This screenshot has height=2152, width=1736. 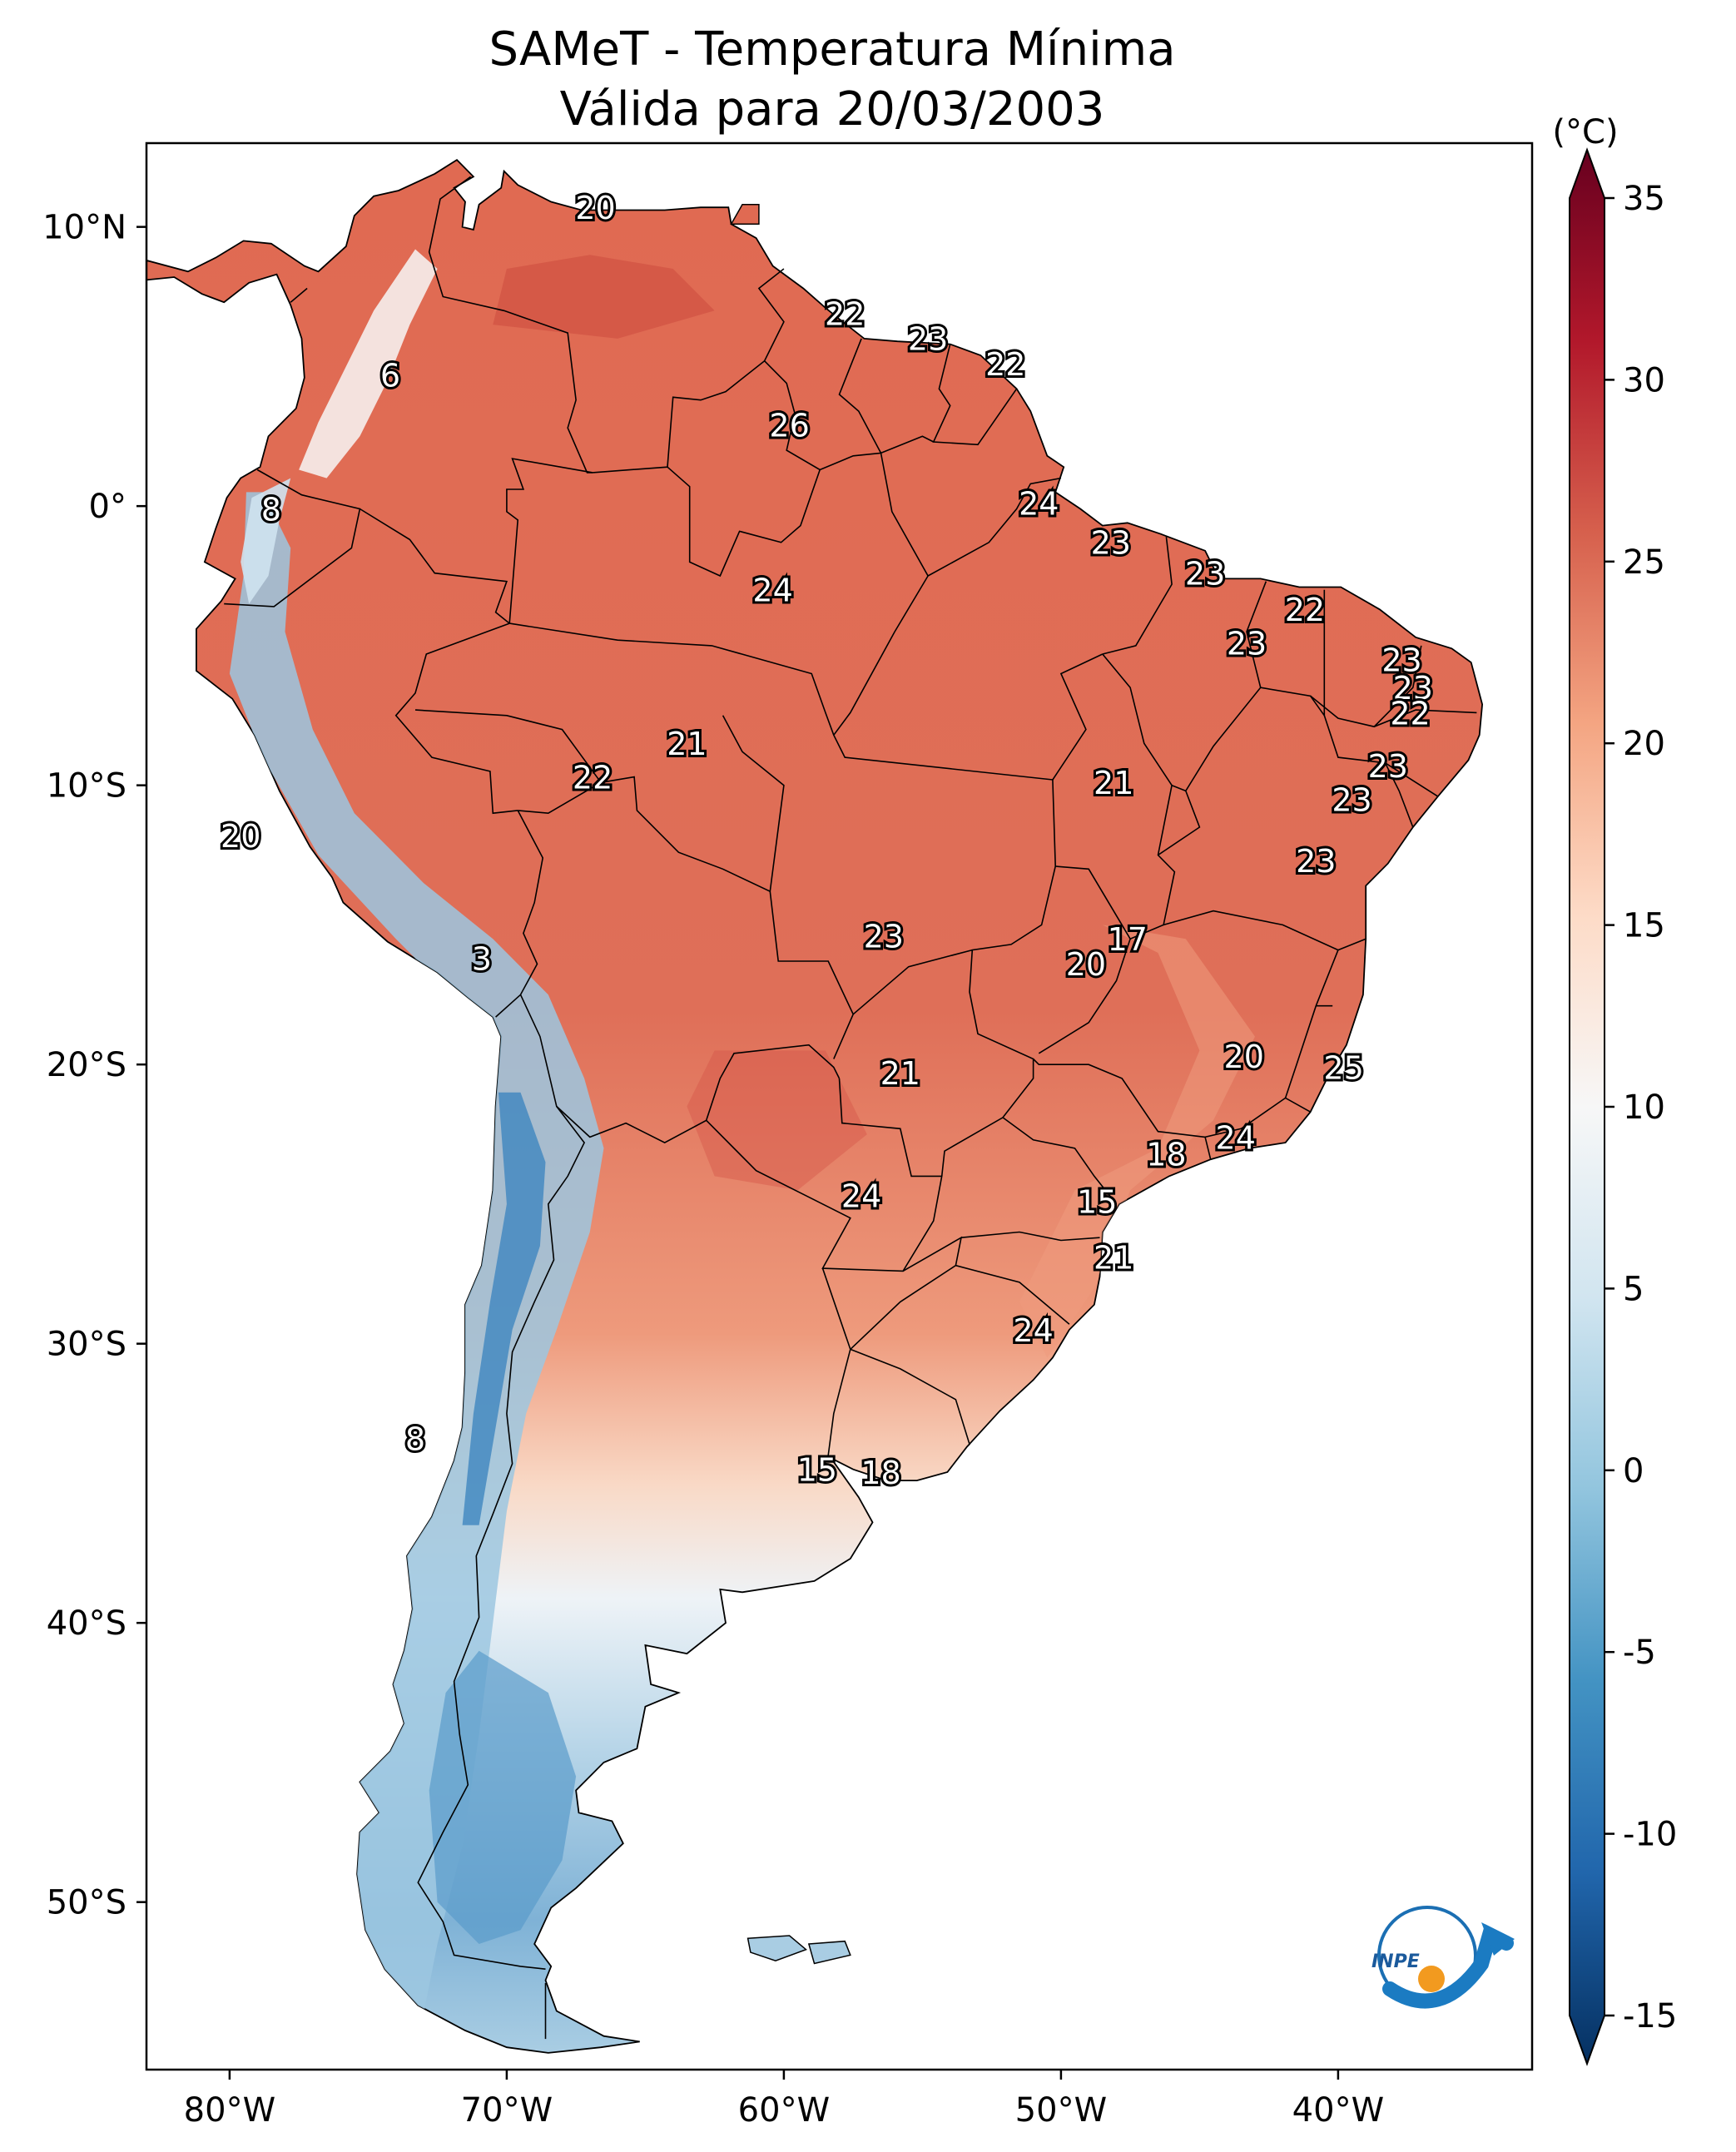 I want to click on temperature-value-label: 8, so click(x=271, y=509).